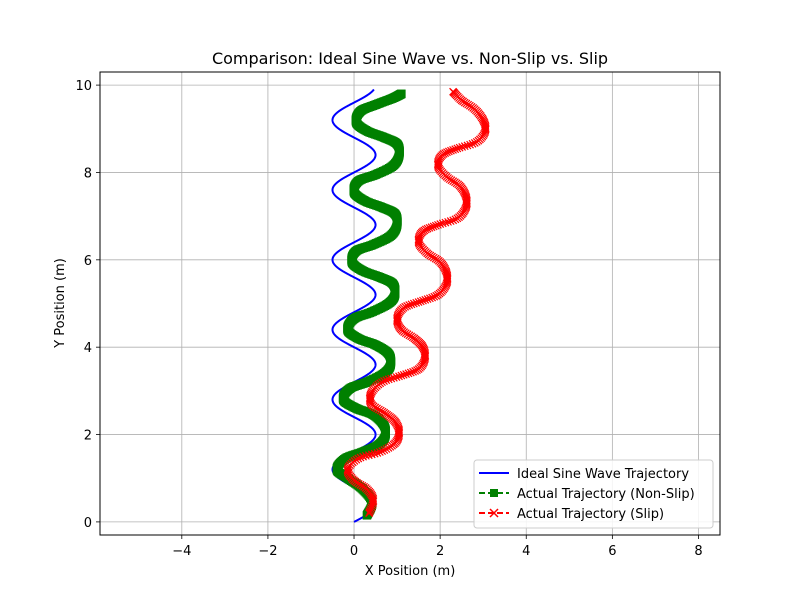 The width and height of the screenshot is (800, 600). I want to click on y-tick-label: 6, so click(88, 261).